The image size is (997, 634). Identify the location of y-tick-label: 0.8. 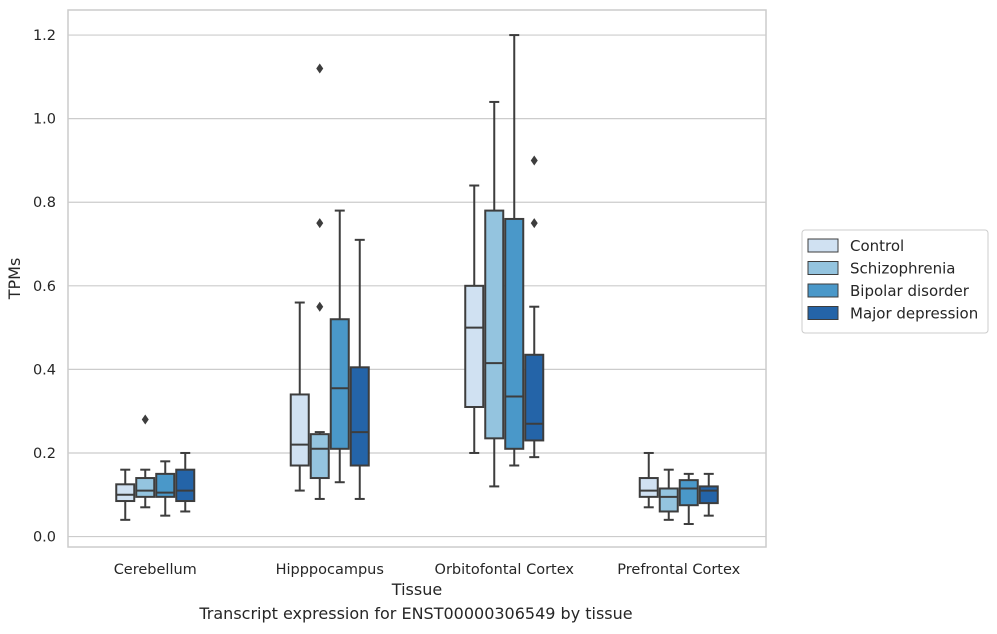
(44, 203).